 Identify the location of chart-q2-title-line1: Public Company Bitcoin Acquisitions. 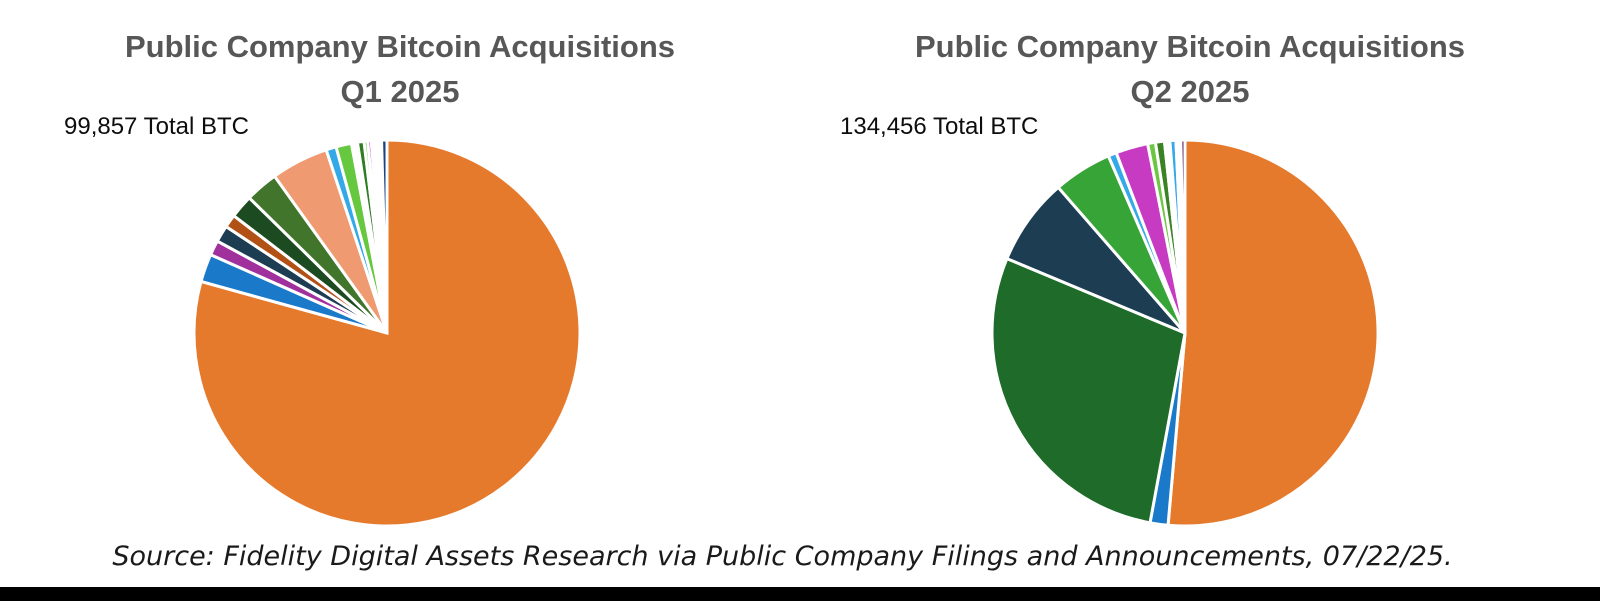
(1189, 46).